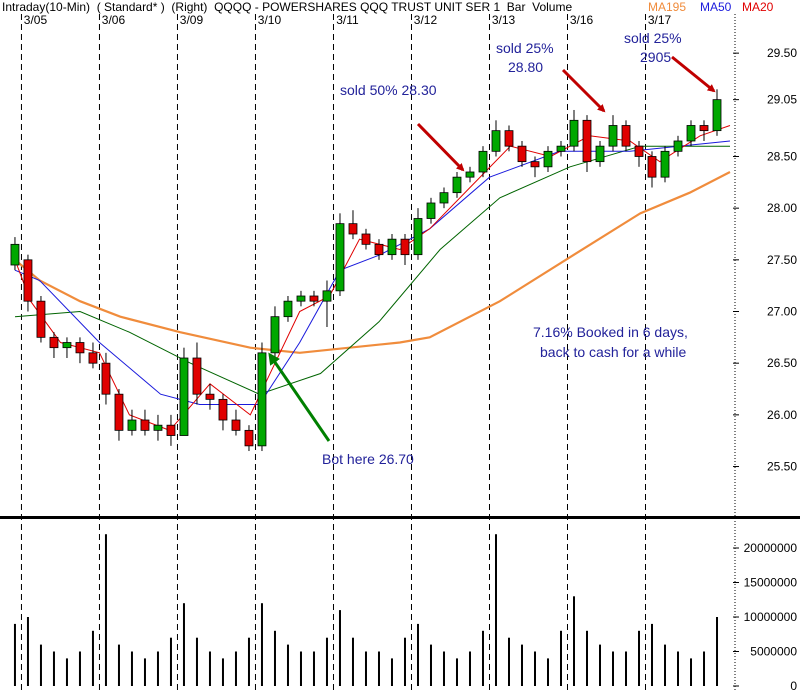  What do you see at coordinates (192, 20) in the screenshot?
I see `day-label: 3/09` at bounding box center [192, 20].